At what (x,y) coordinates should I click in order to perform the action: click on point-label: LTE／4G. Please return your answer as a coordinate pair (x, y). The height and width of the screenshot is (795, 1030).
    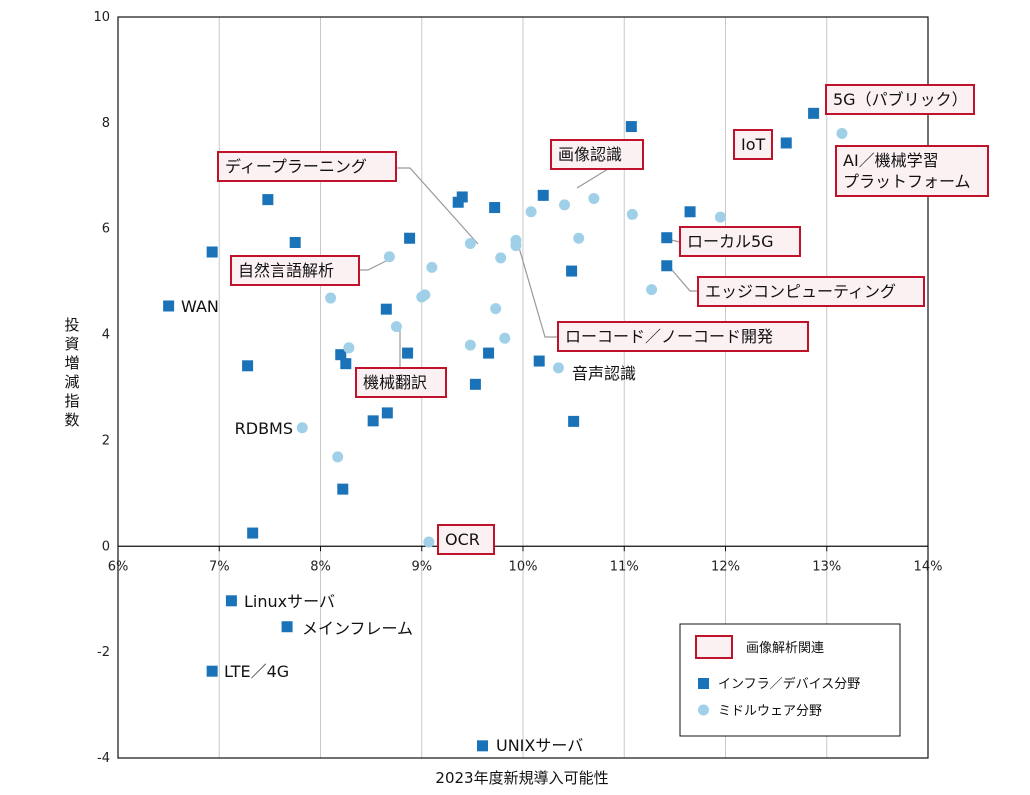
    Looking at the image, I should click on (256, 671).